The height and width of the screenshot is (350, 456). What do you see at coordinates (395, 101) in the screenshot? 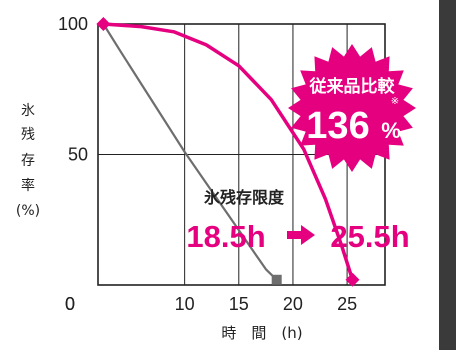
I see `badge-note-mark: ※` at bounding box center [395, 101].